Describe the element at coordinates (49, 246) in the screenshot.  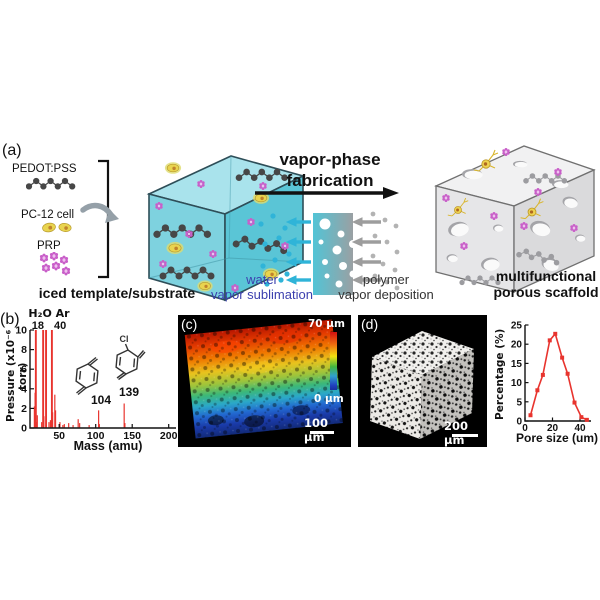
I see `legend-prp-label: PRP` at that location.